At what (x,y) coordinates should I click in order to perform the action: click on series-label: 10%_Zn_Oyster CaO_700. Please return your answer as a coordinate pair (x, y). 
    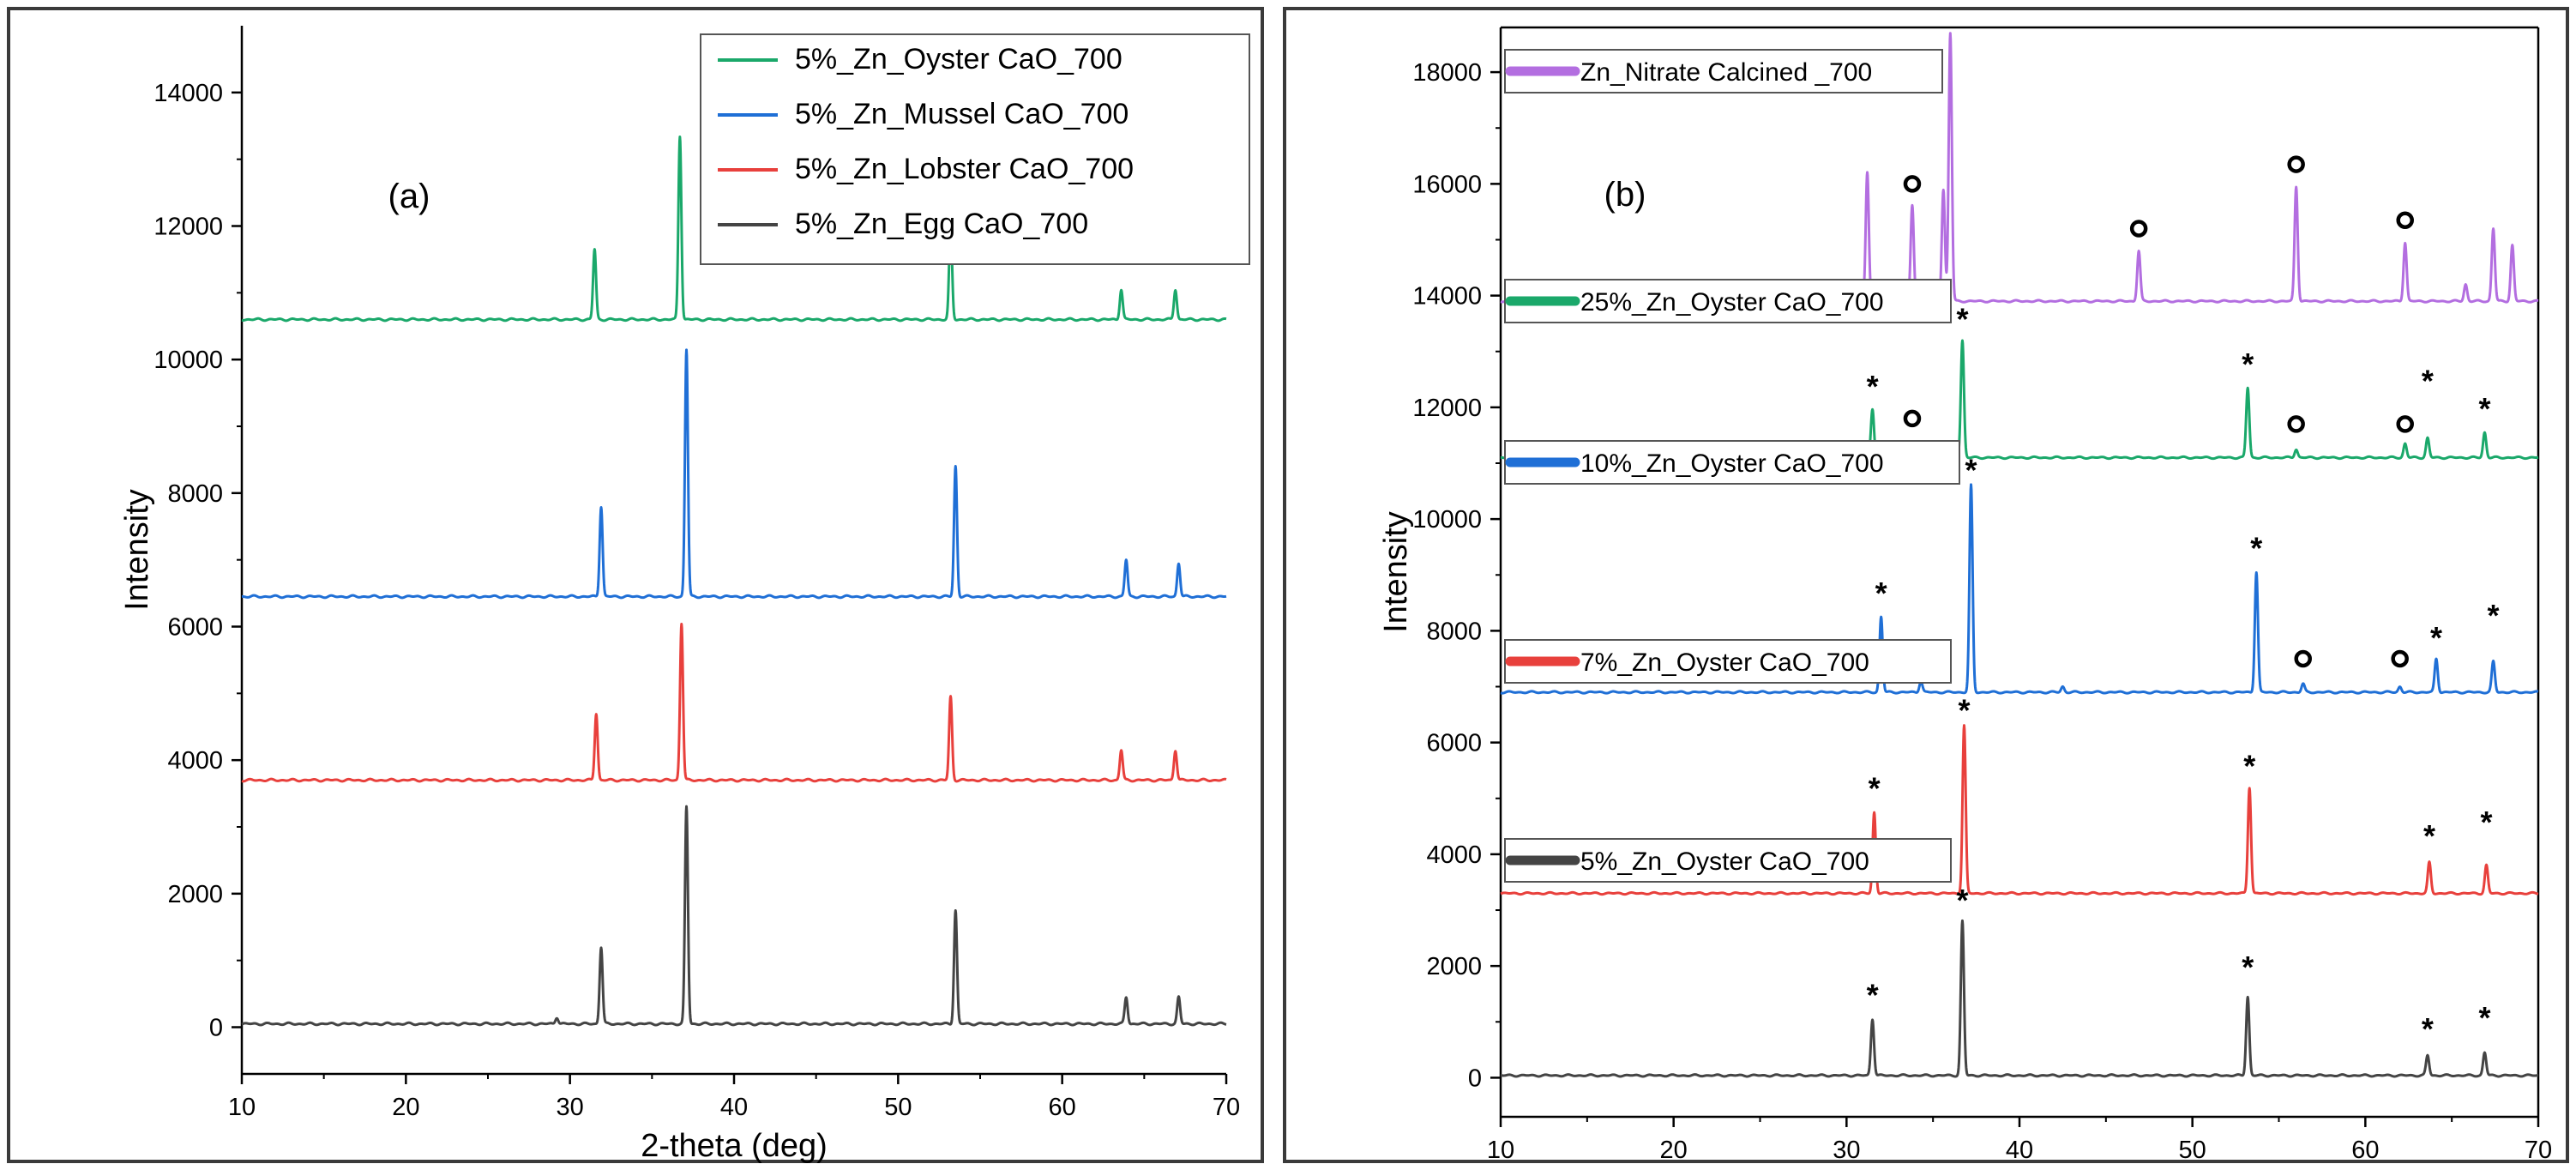
    Looking at the image, I should click on (1732, 464).